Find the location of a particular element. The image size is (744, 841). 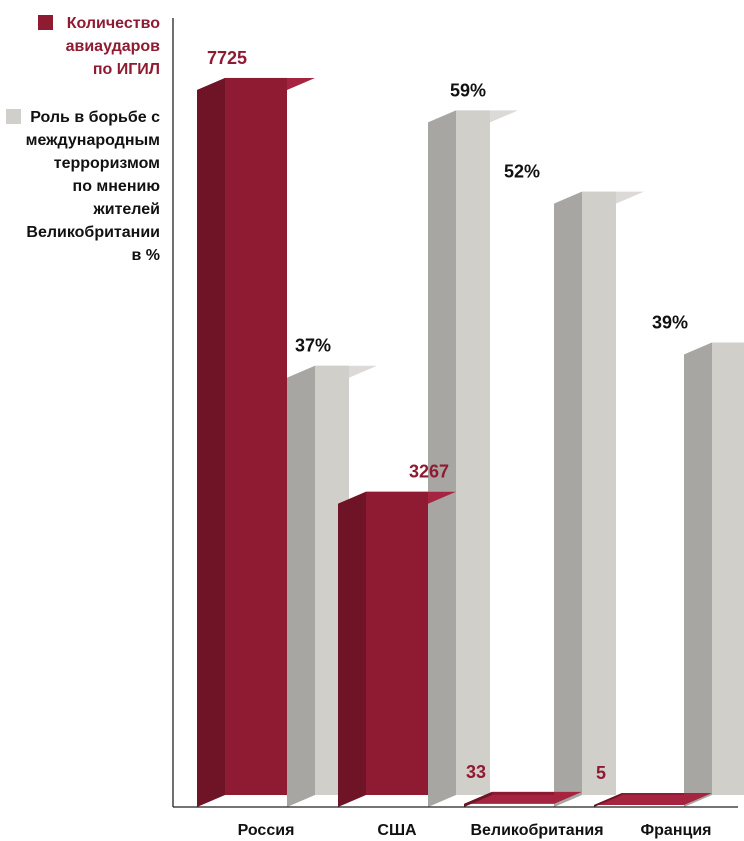

data-label-series1-3: 5 is located at coordinates (601, 773).